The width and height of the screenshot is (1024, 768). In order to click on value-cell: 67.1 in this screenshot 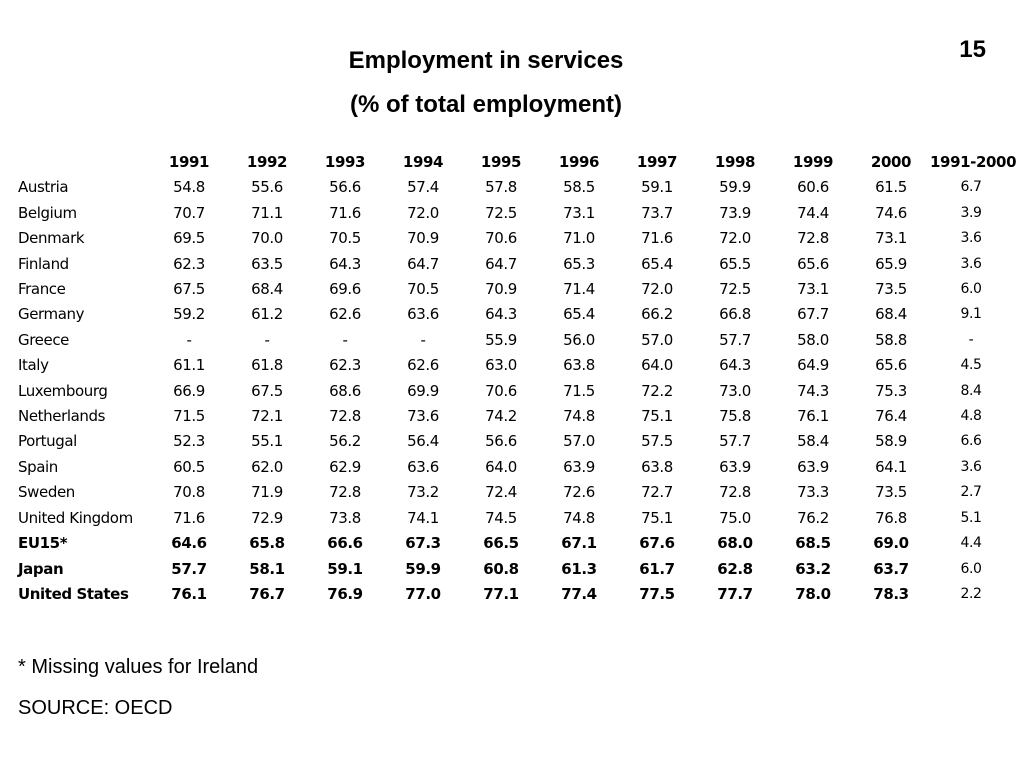, I will do `click(579, 543)`.